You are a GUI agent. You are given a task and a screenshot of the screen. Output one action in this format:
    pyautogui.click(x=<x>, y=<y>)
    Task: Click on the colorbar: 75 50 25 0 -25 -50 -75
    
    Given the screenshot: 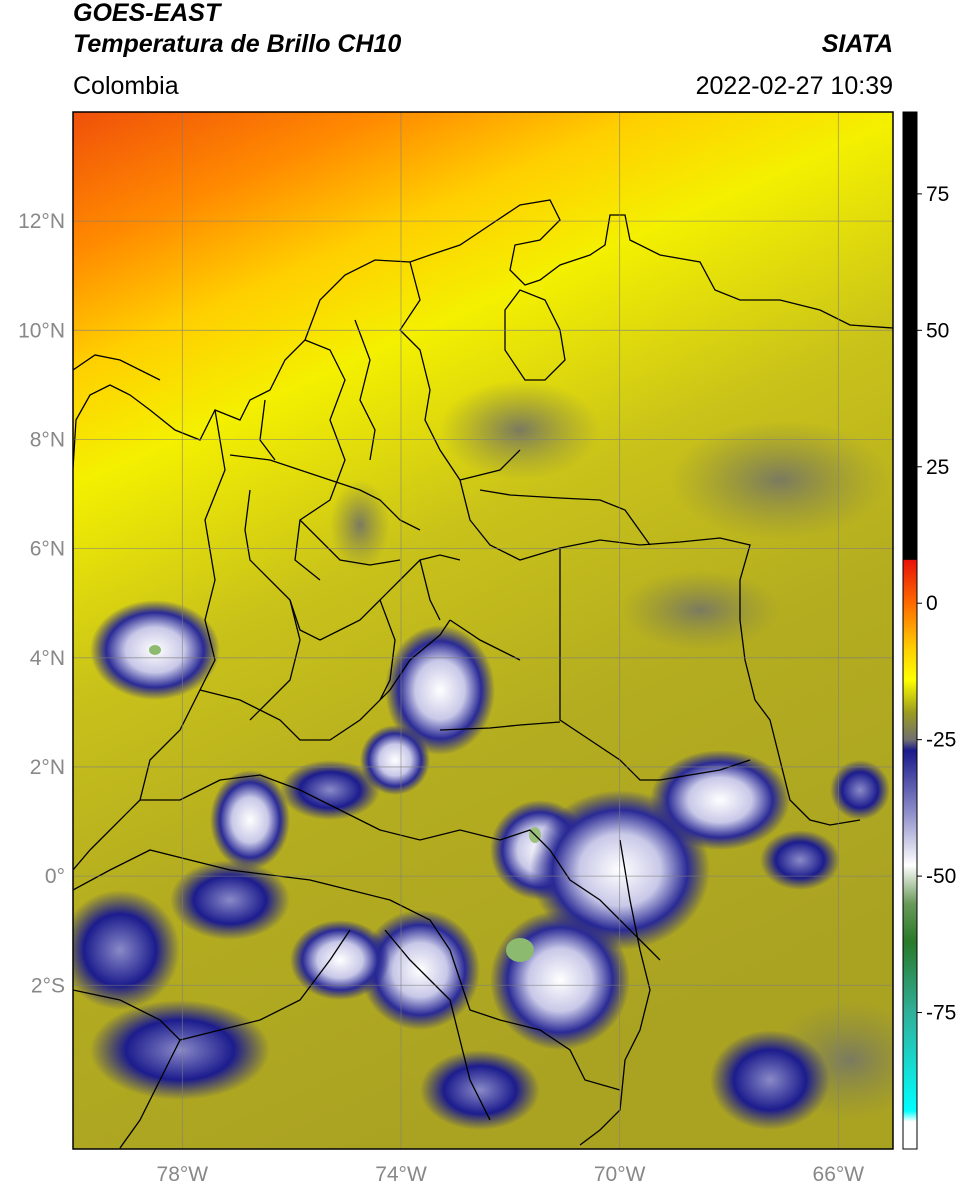 What is the action you would take?
    pyautogui.click(x=929, y=630)
    